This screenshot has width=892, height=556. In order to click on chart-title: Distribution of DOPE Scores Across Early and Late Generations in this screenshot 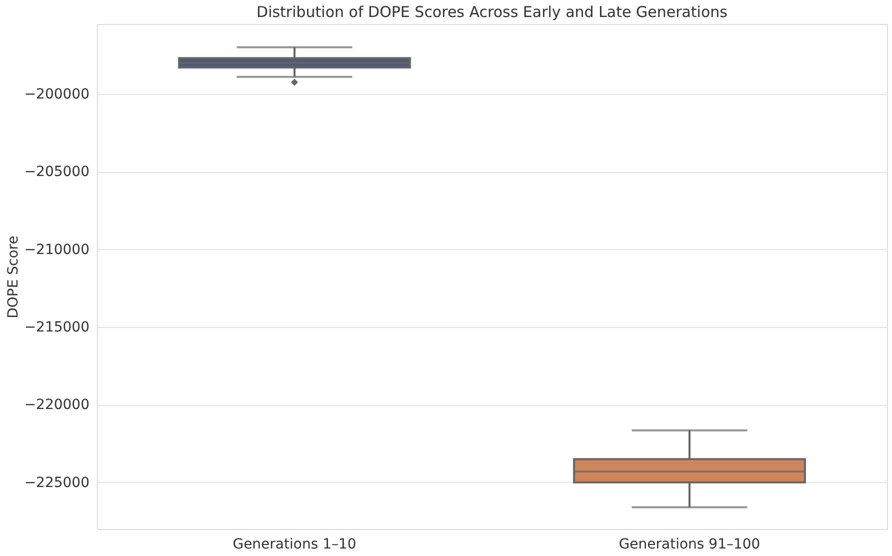, I will do `click(492, 12)`.